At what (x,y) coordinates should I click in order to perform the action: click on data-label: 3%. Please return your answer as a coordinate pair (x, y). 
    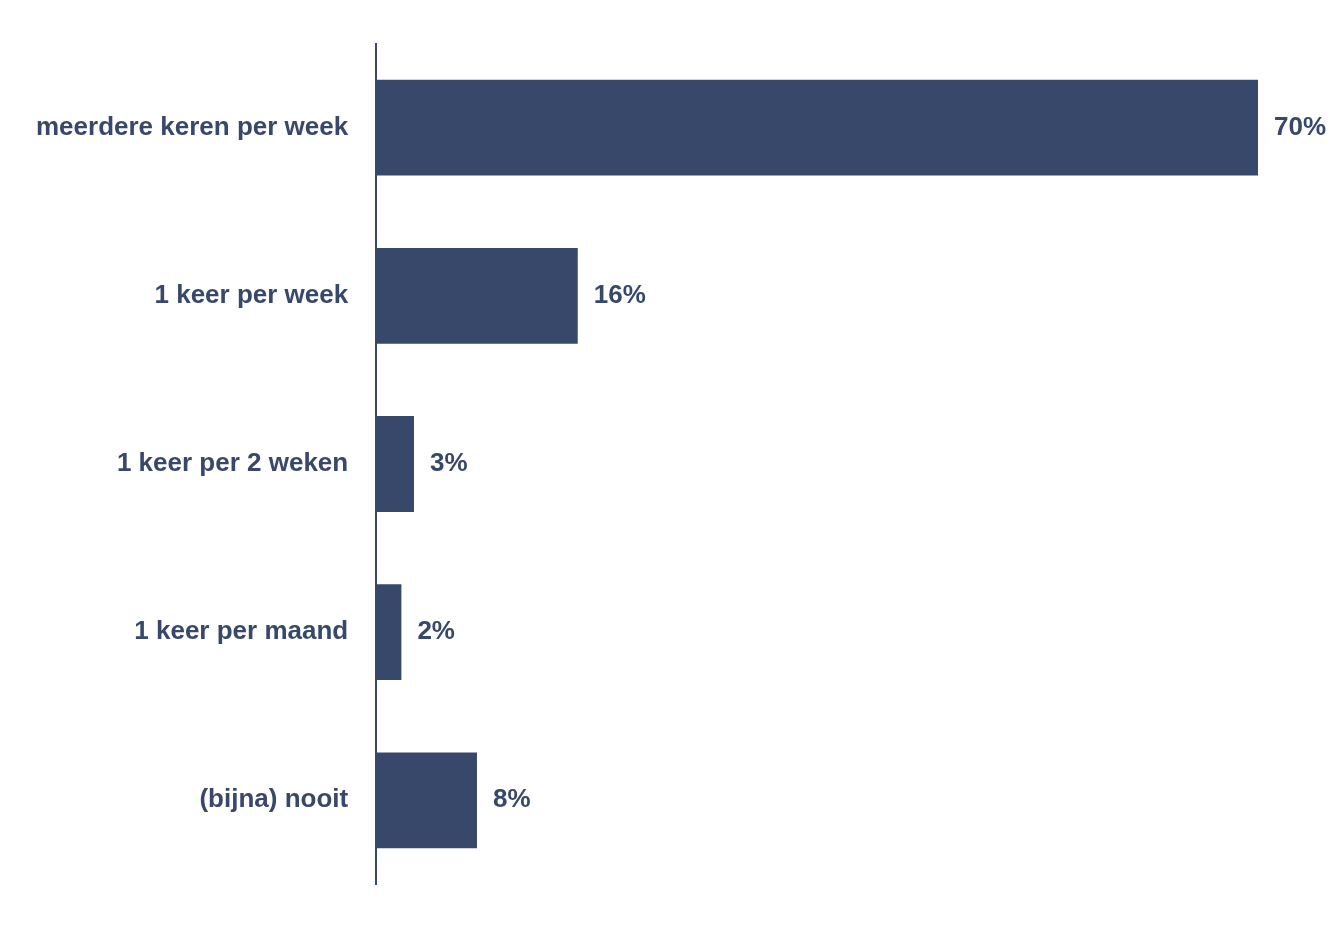
    Looking at the image, I should click on (448, 462).